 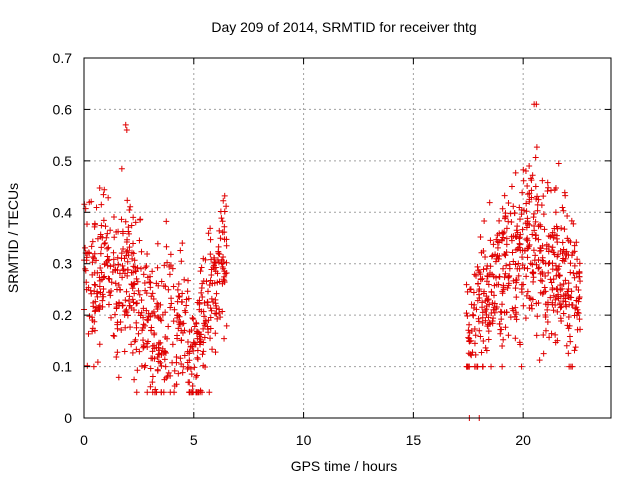 I want to click on x-axis-label: GPS time / hours, so click(x=344, y=466).